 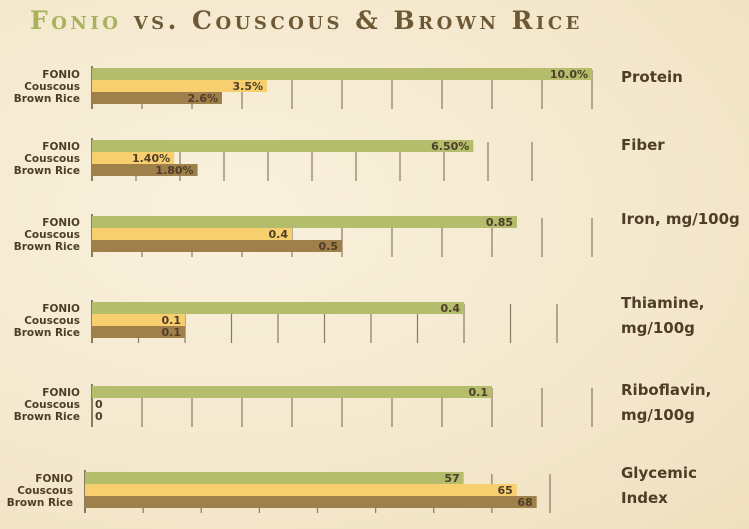 What do you see at coordinates (644, 498) in the screenshot?
I see `metric-label-line: Index` at bounding box center [644, 498].